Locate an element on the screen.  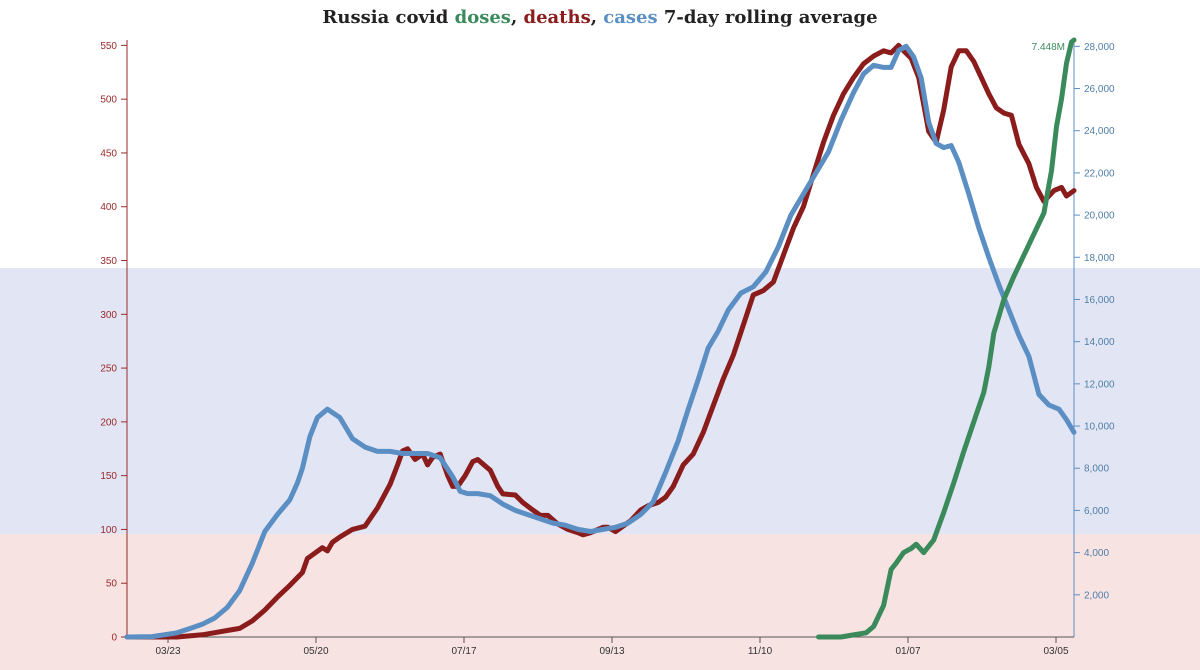
left-tick-label: 0 is located at coordinates (114, 638).